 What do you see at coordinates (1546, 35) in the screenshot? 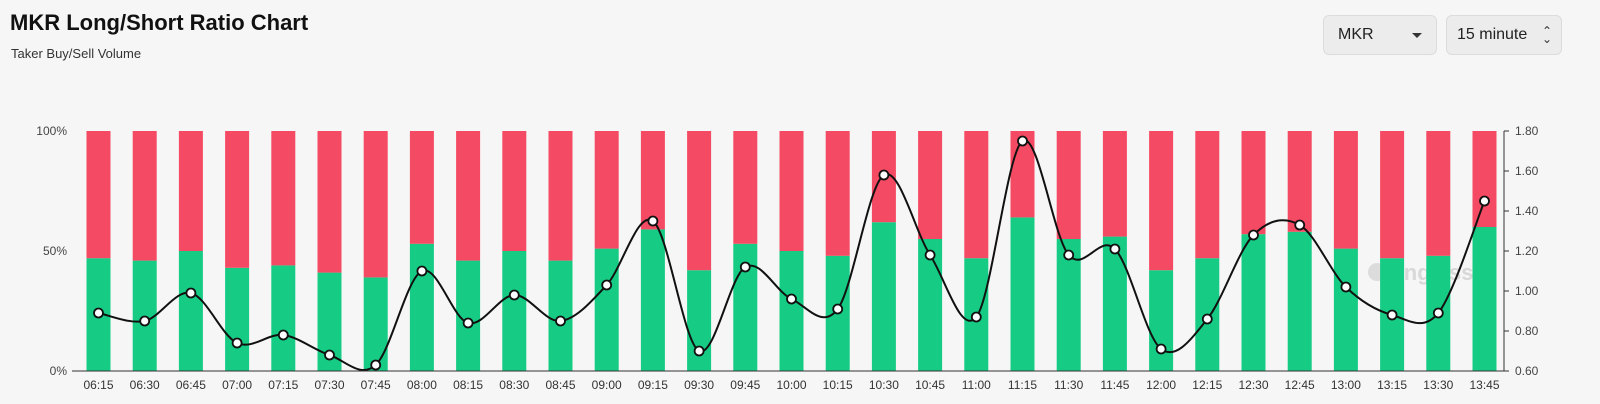
I see `up-down-chevron-icon: ⌃ ⌄` at bounding box center [1546, 35].